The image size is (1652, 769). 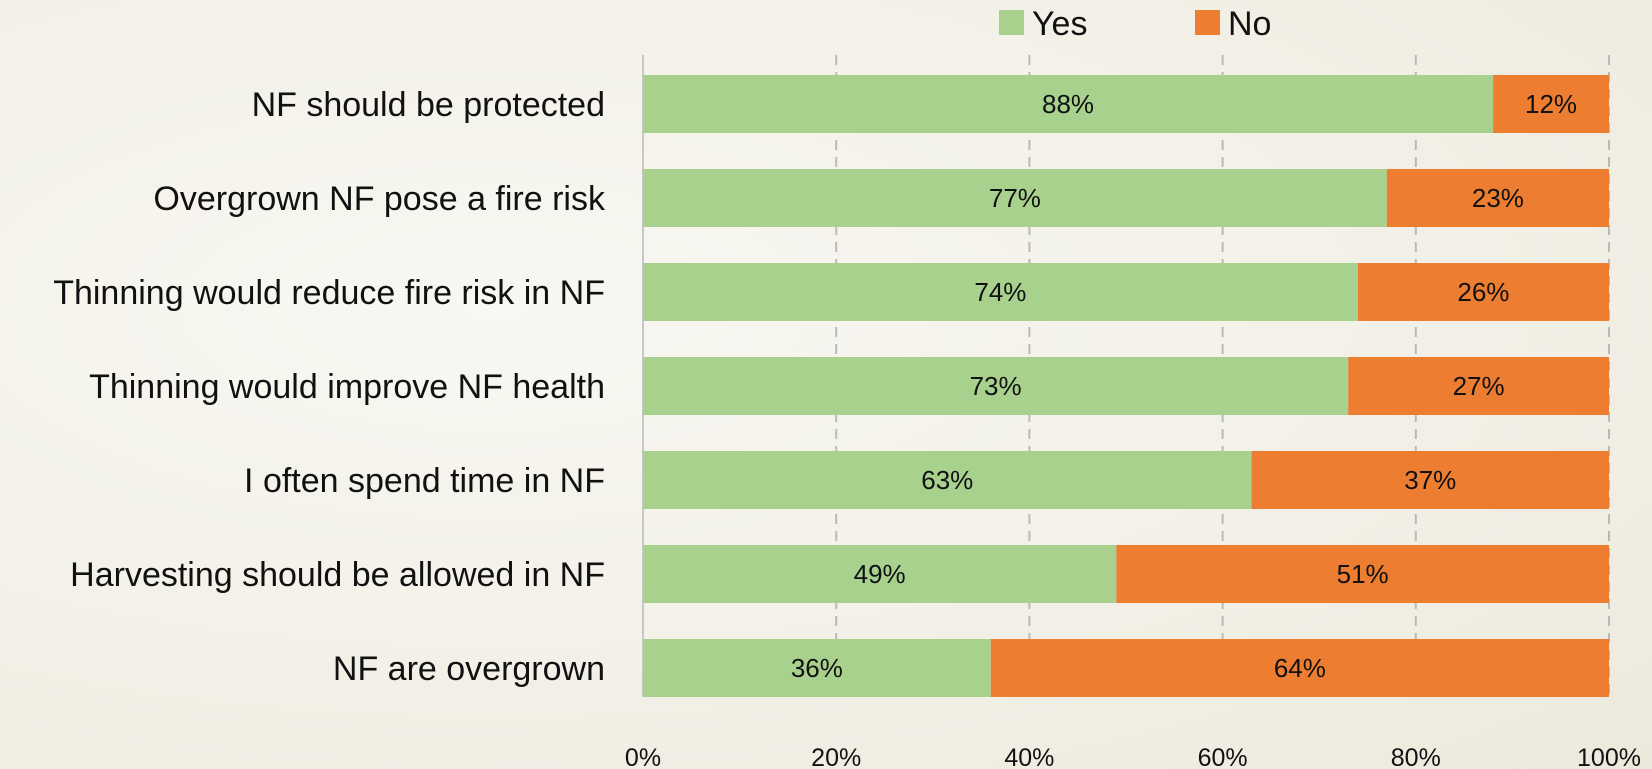 I want to click on data-label: 26%, so click(x=1483, y=292).